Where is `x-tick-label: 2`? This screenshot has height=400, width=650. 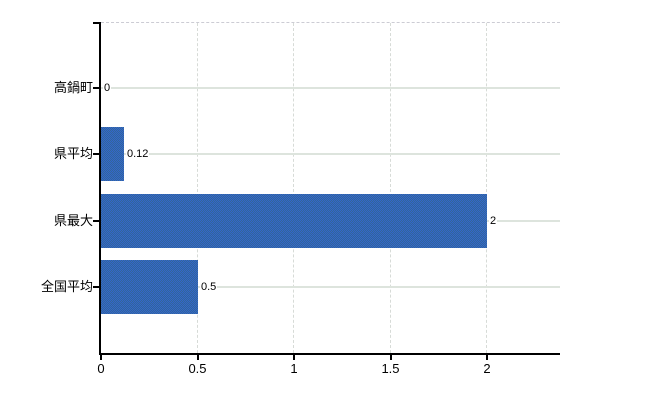
x-tick-label: 2 is located at coordinates (487, 368).